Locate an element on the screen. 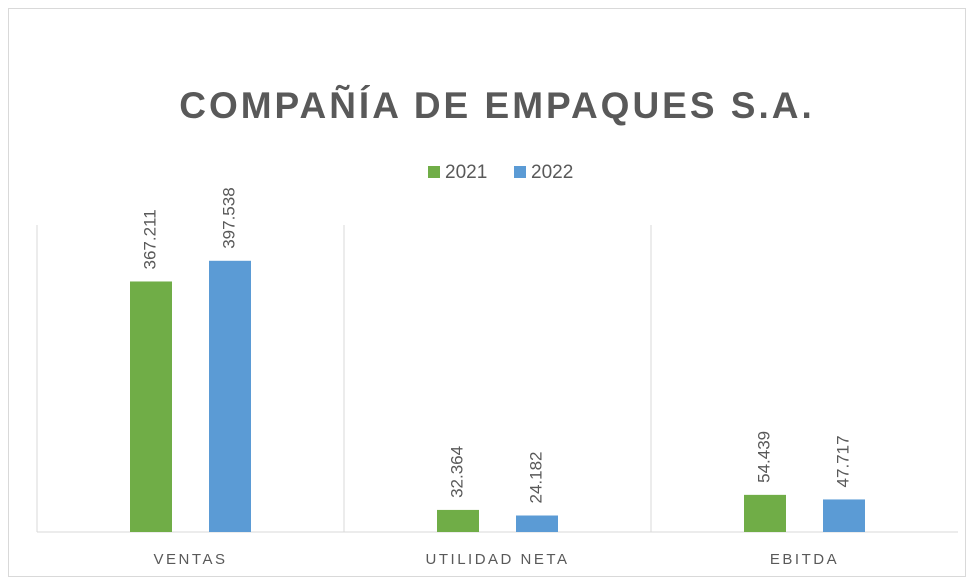  chart-title: COMPAÑÍA DE EMPAQUES S.A. is located at coordinates (497, 105).